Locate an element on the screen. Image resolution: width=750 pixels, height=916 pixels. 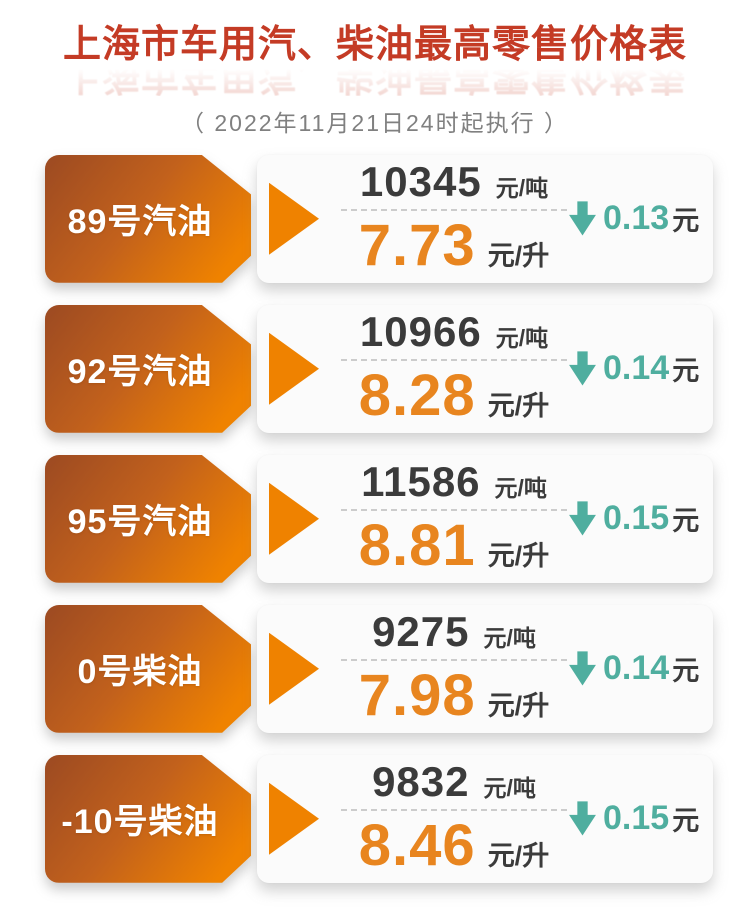
price-per-ton-line: 11586 元/吨 is located at coordinates (454, 482).